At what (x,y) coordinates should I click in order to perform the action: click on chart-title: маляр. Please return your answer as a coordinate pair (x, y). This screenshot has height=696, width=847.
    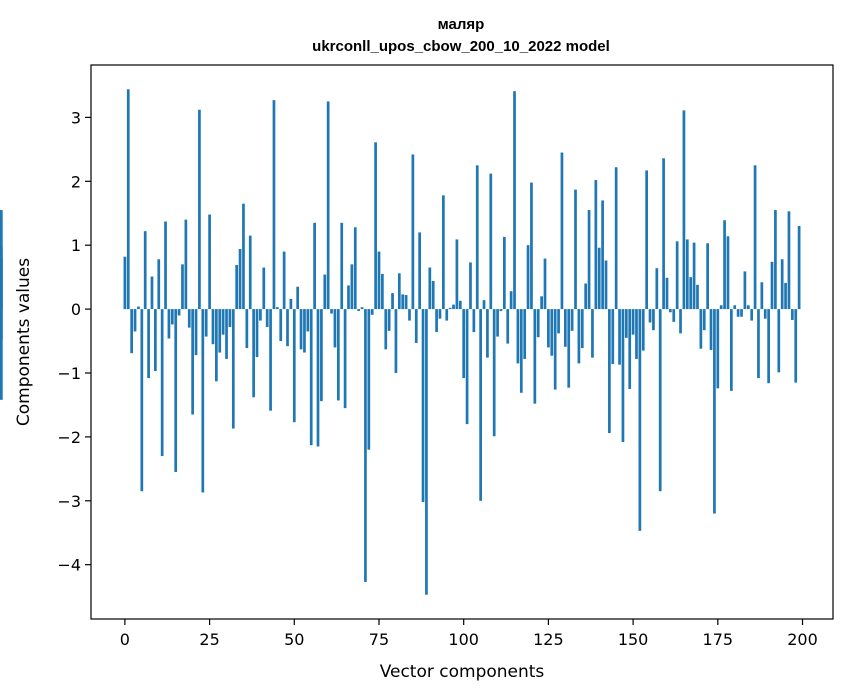
    Looking at the image, I should click on (461, 24).